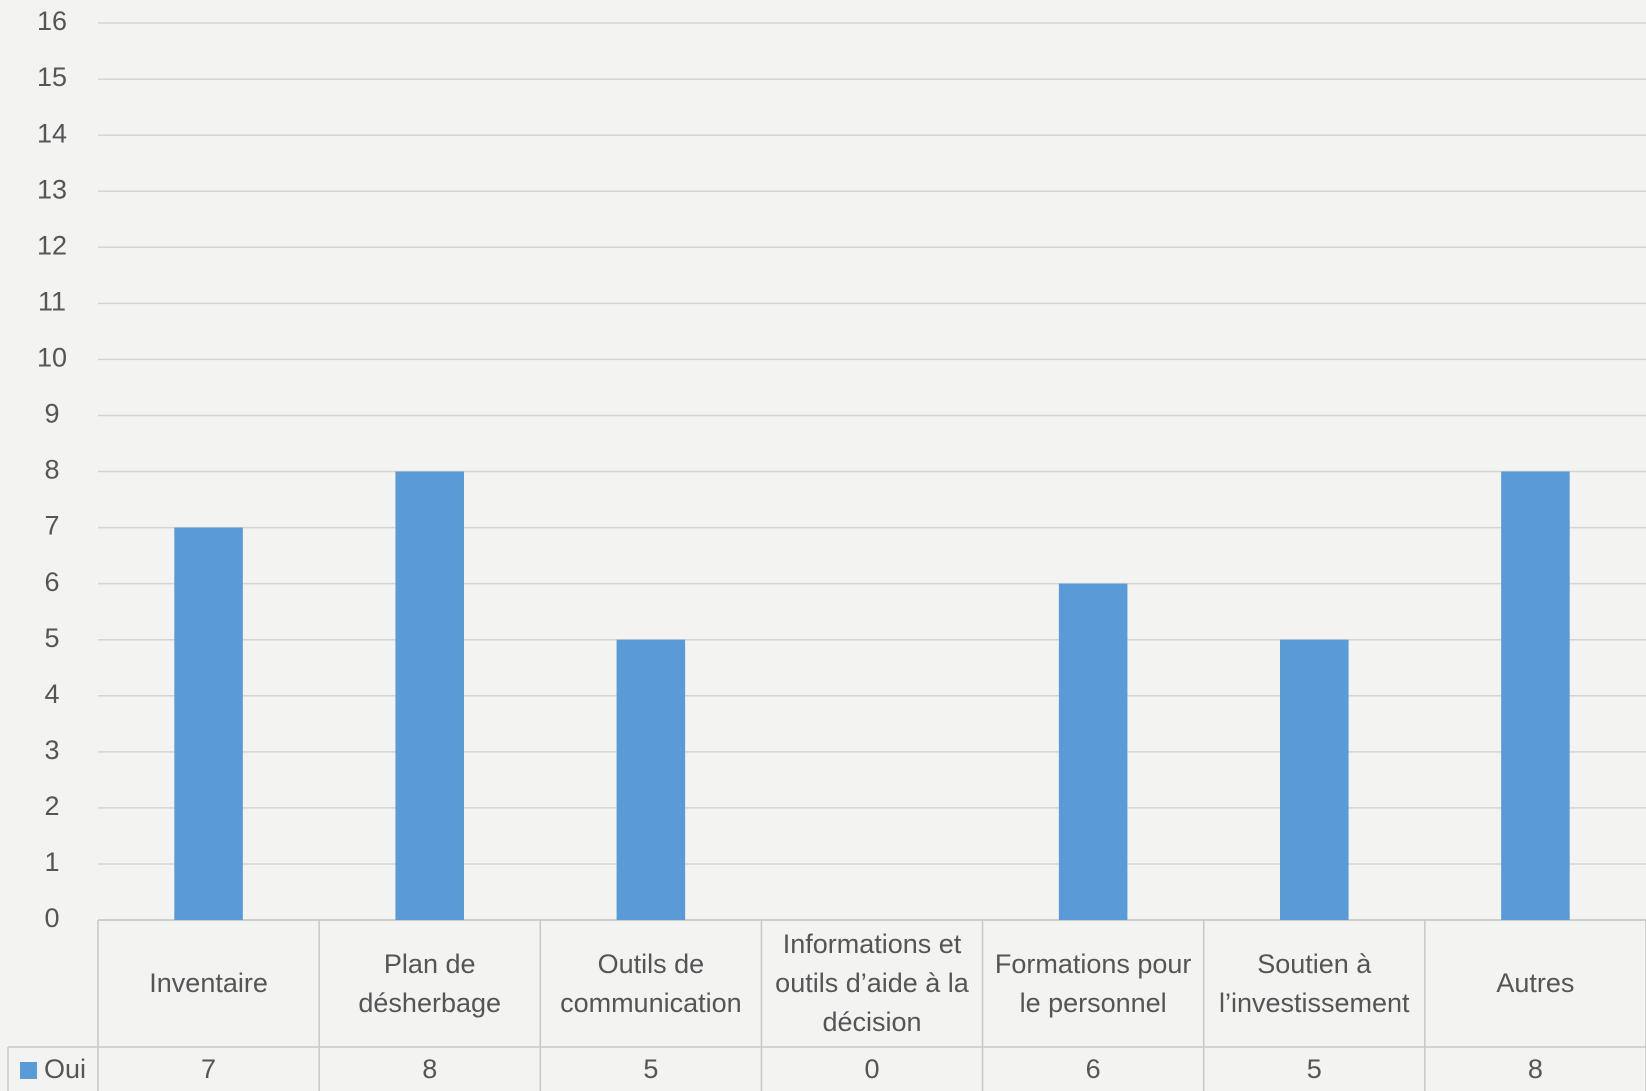 This screenshot has width=1646, height=1091. What do you see at coordinates (51, 414) in the screenshot?
I see `y-tick-label: 9` at bounding box center [51, 414].